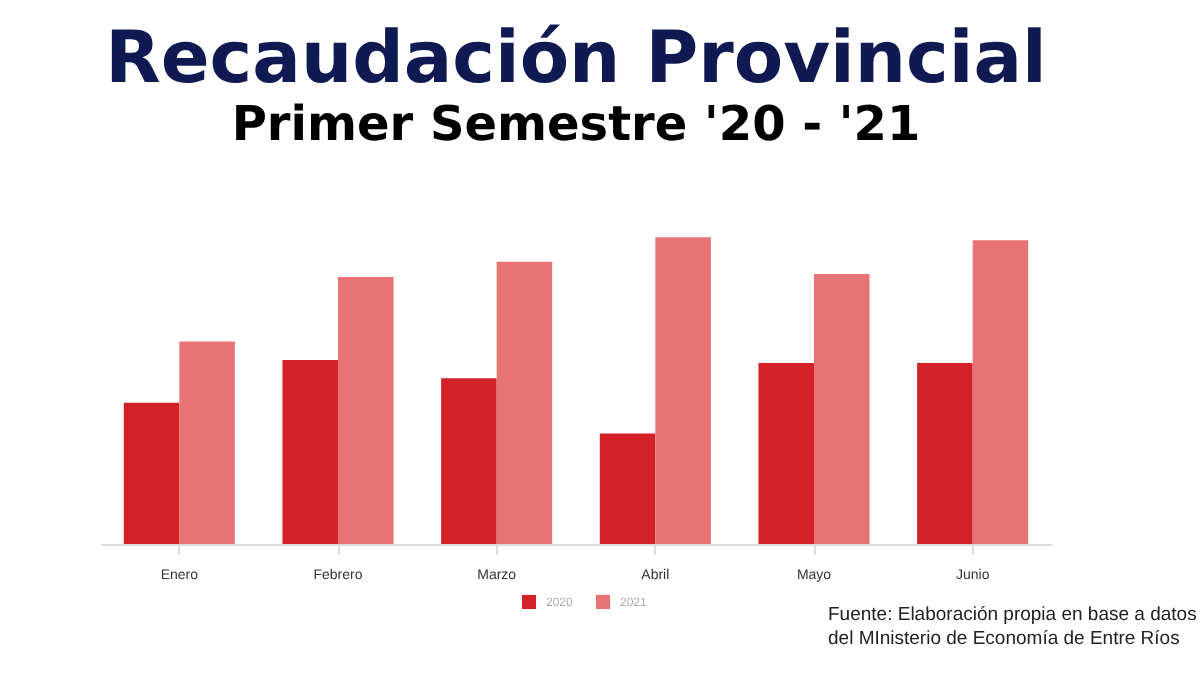 This screenshot has height=676, width=1200. Describe the element at coordinates (1013, 628) in the screenshot. I see `source-note: Fuente: Elaboración propia en base a datos del MInisterio de Economía de Entre Ríos` at that location.